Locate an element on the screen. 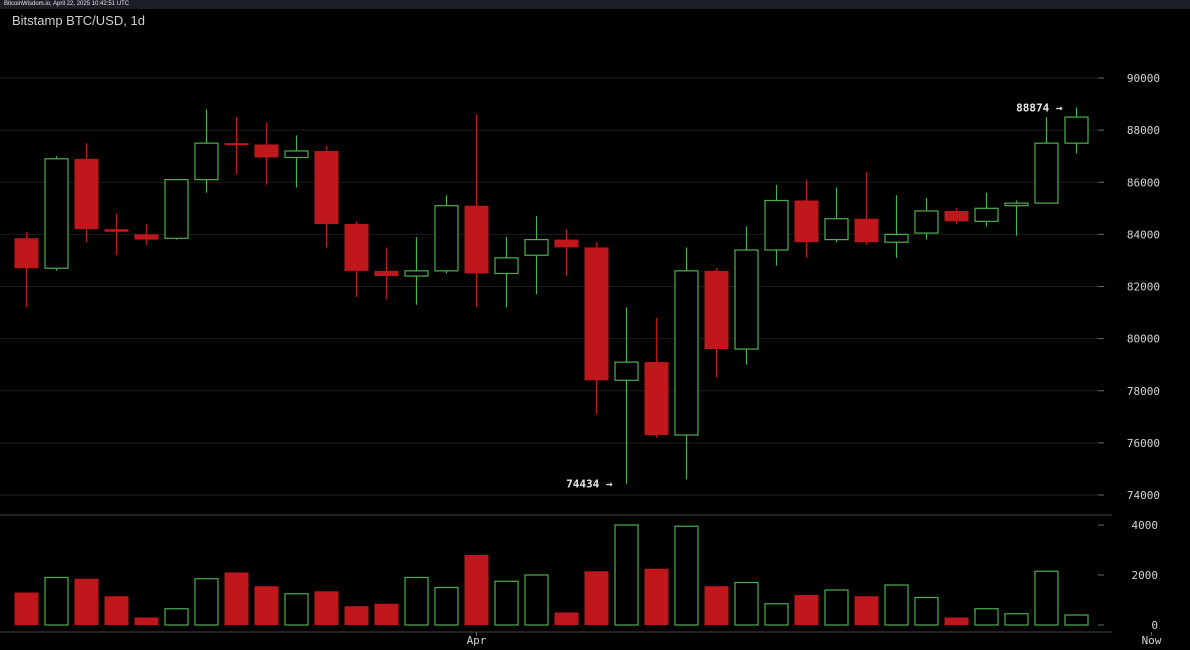 Image resolution: width=1190 pixels, height=650 pixels. chart-title: Bitstamp BTC/USD, 1d is located at coordinates (78, 20).